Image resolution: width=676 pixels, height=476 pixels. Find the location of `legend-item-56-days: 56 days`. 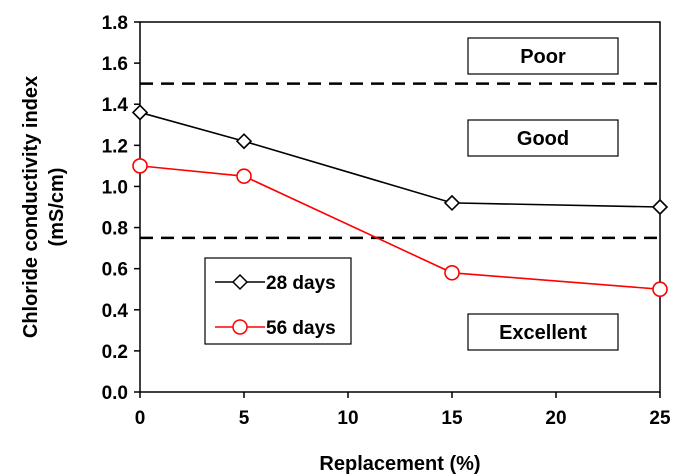

legend-item-56-days: 56 days is located at coordinates (275, 328).